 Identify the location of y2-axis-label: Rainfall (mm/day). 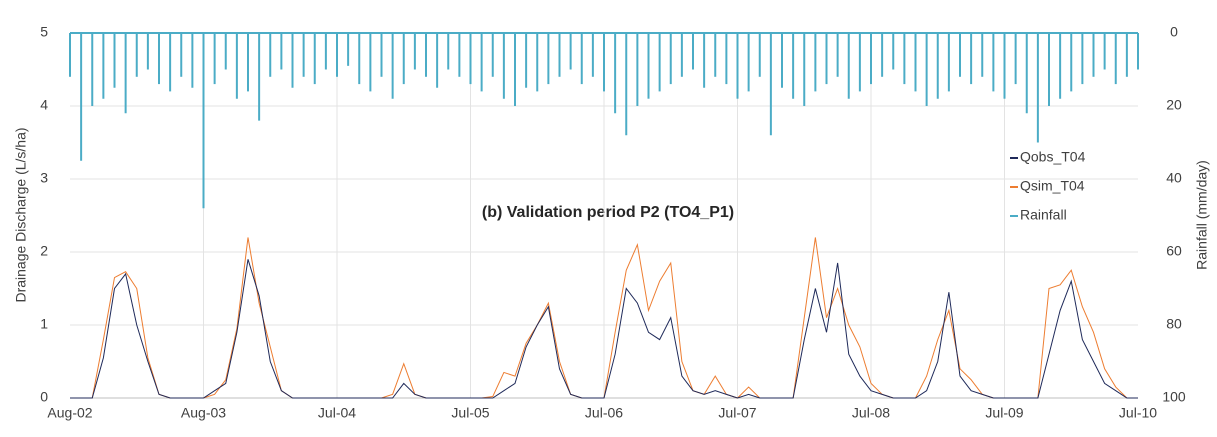
(1202, 215).